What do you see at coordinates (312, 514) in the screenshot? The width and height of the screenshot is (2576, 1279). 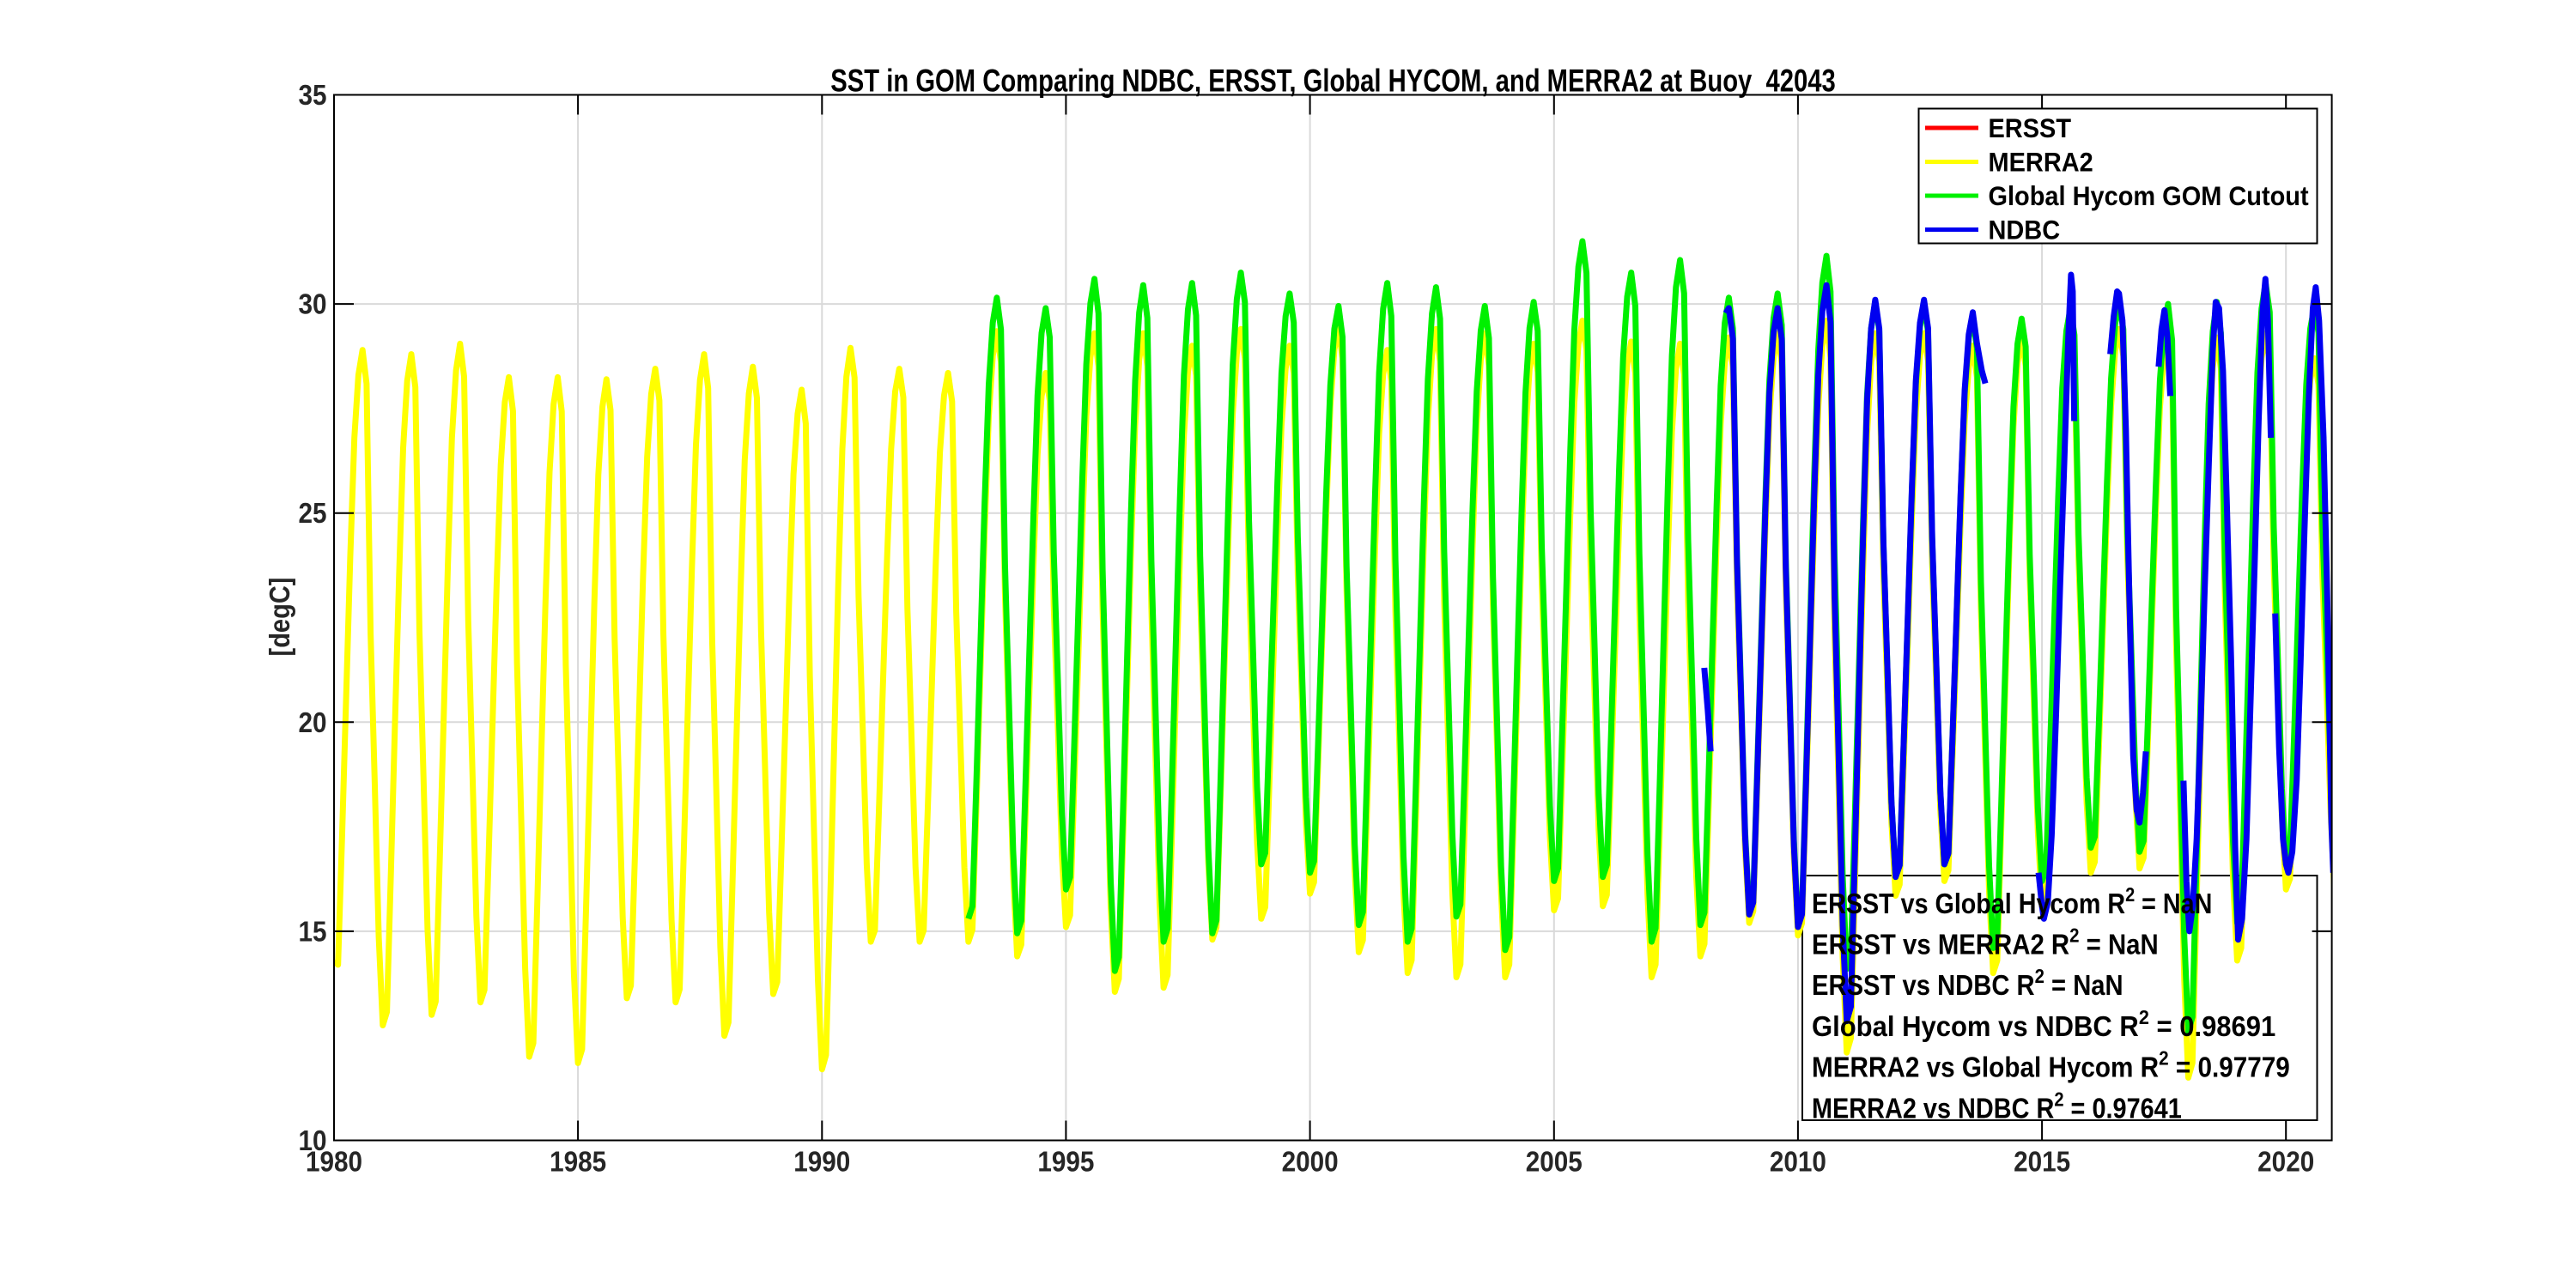 I see `svg-text: 25` at bounding box center [312, 514].